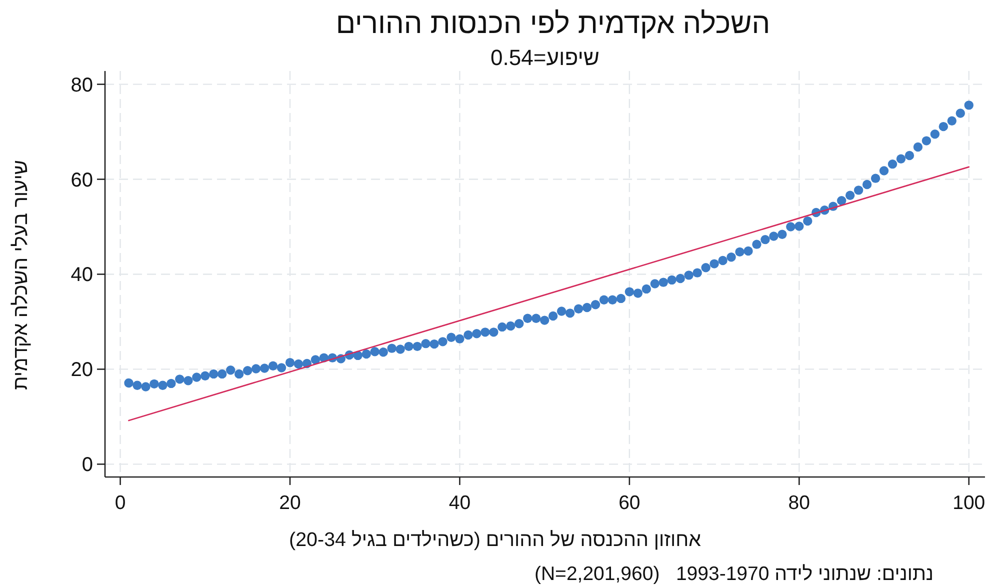 This screenshot has width=993, height=587. What do you see at coordinates (120, 503) in the screenshot?
I see `x-tick-label: 0` at bounding box center [120, 503].